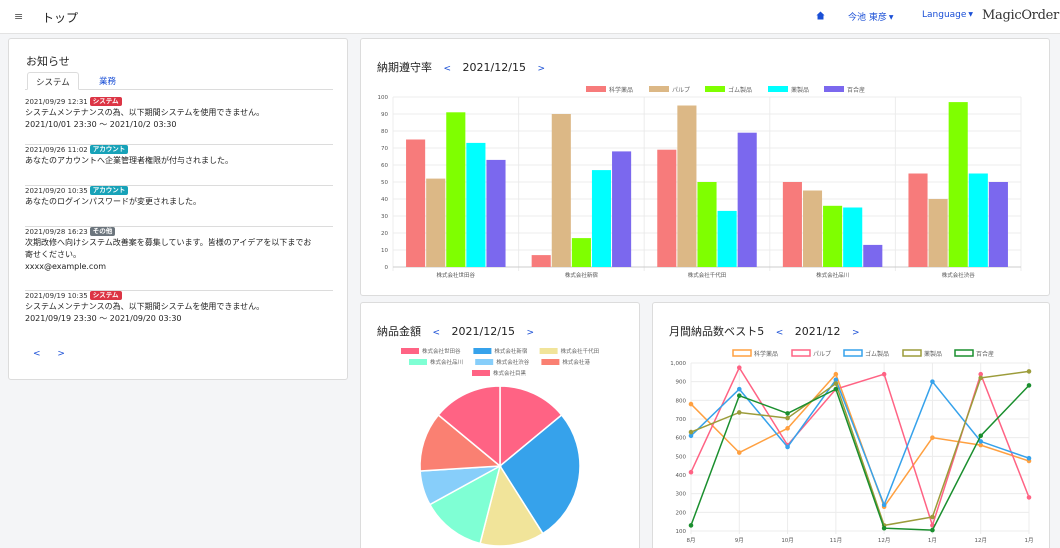  Describe the element at coordinates (53, 254) in the screenshot. I see `news-body-line: 寄せください。` at that location.